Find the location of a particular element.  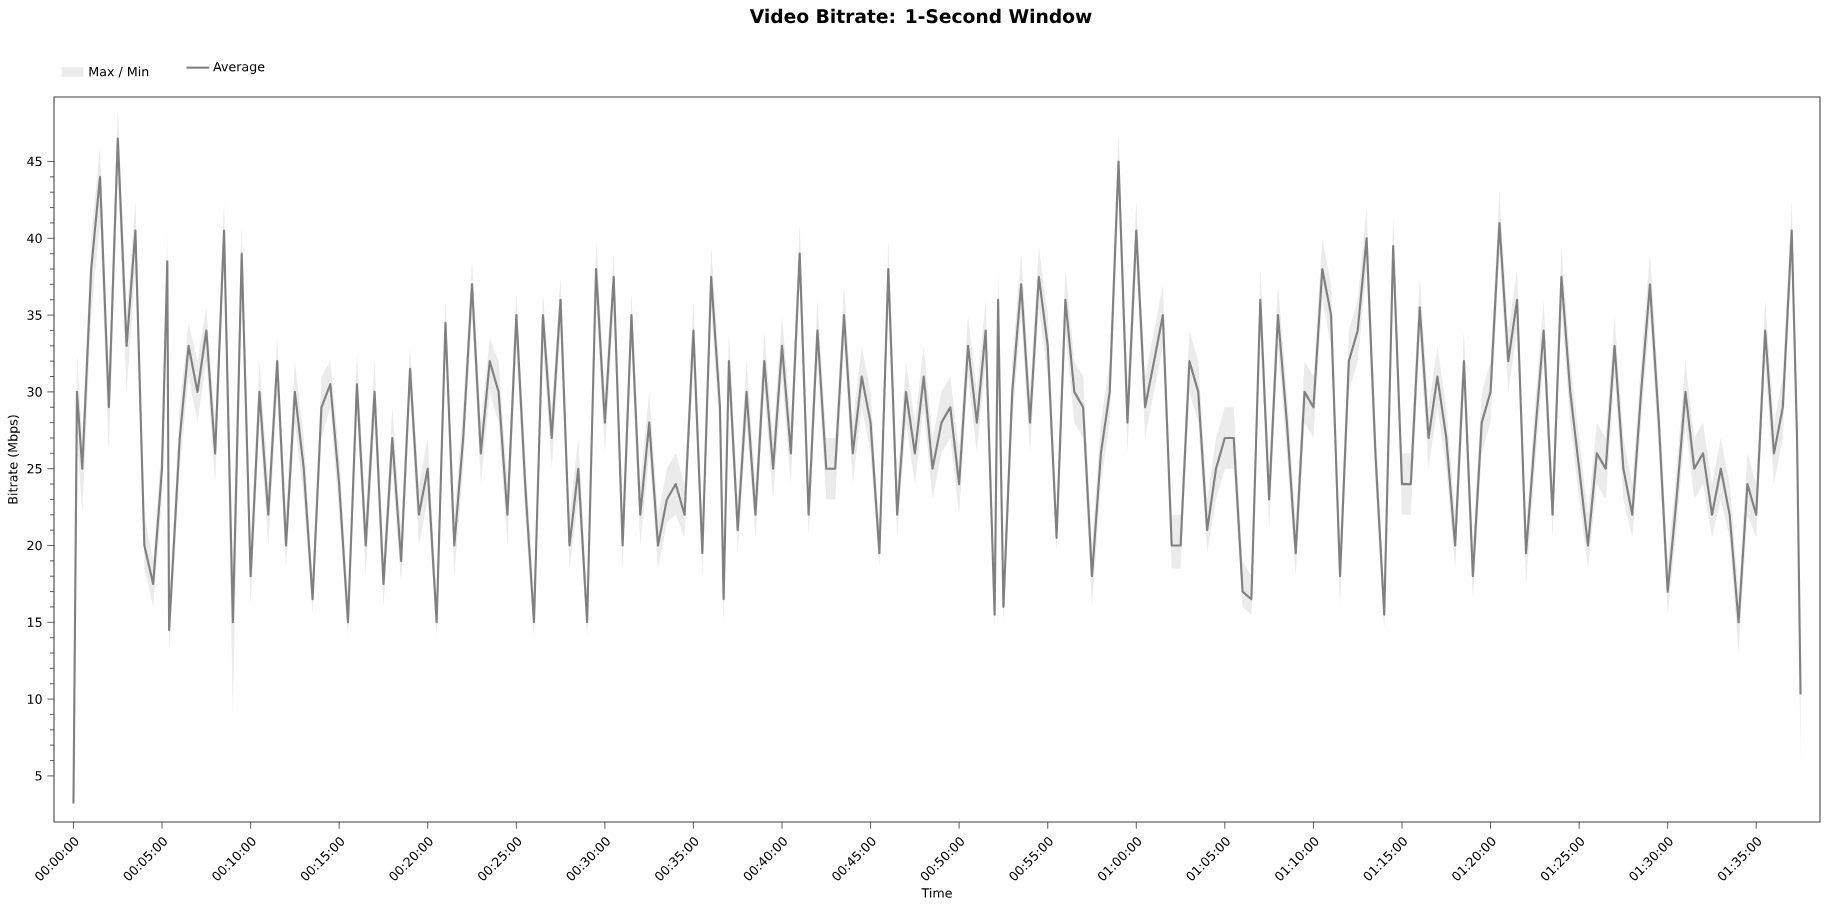

y-tick-label: 10 is located at coordinates (34, 699).